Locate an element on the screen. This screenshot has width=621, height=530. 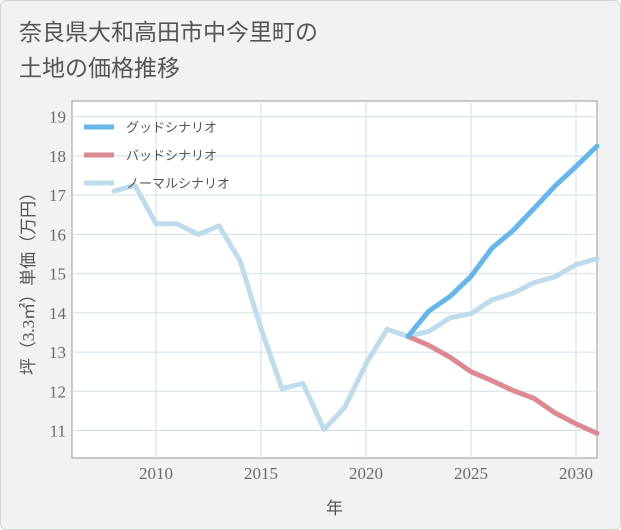
legend-label: ノーマルシナリオ is located at coordinates (178, 183).